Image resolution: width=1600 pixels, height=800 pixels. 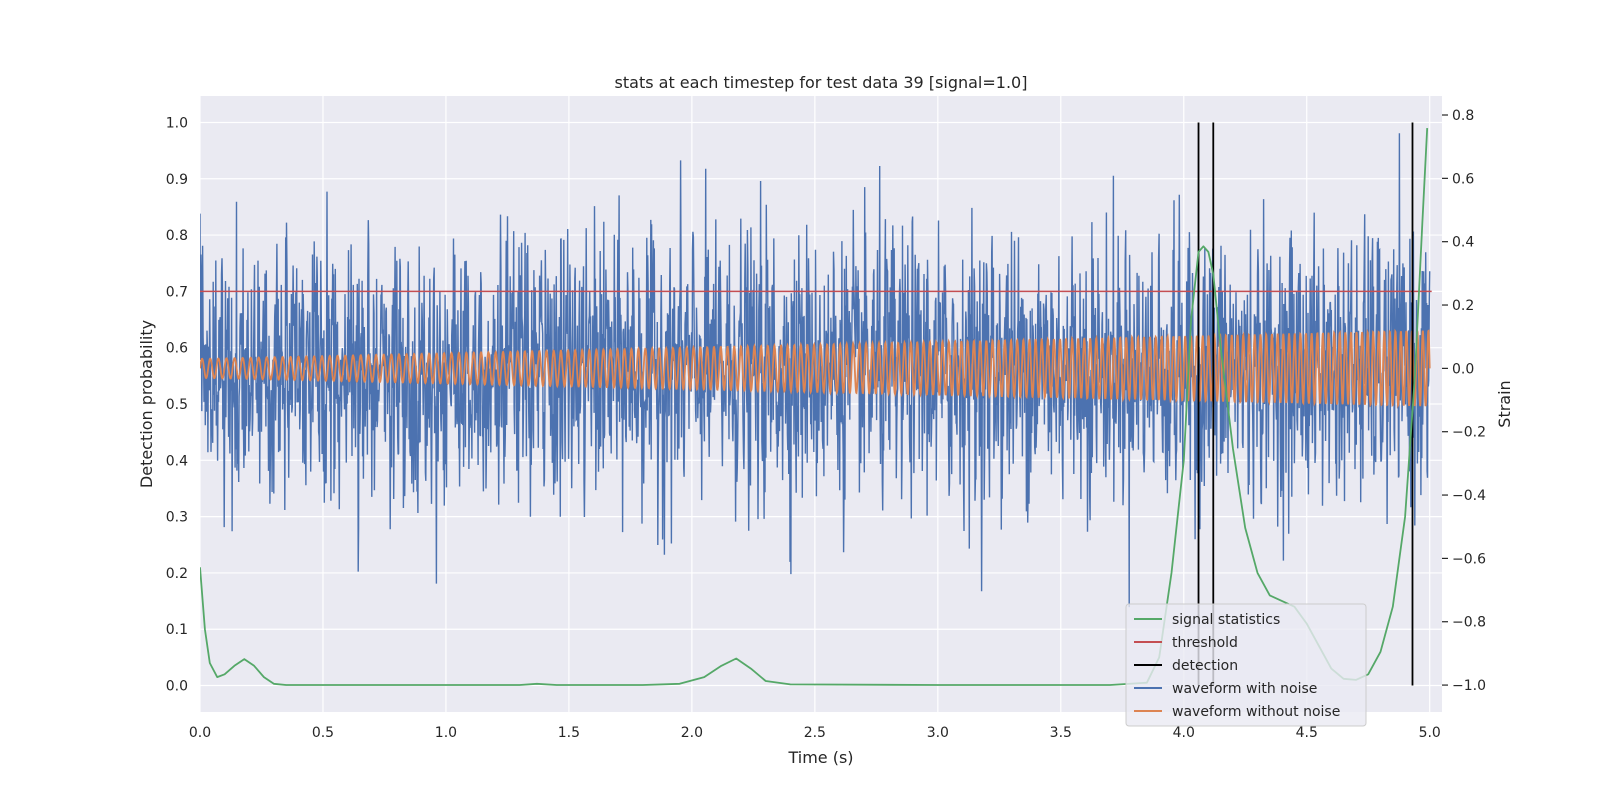 What do you see at coordinates (692, 733) in the screenshot?
I see `x-tick-label: 2.0` at bounding box center [692, 733].